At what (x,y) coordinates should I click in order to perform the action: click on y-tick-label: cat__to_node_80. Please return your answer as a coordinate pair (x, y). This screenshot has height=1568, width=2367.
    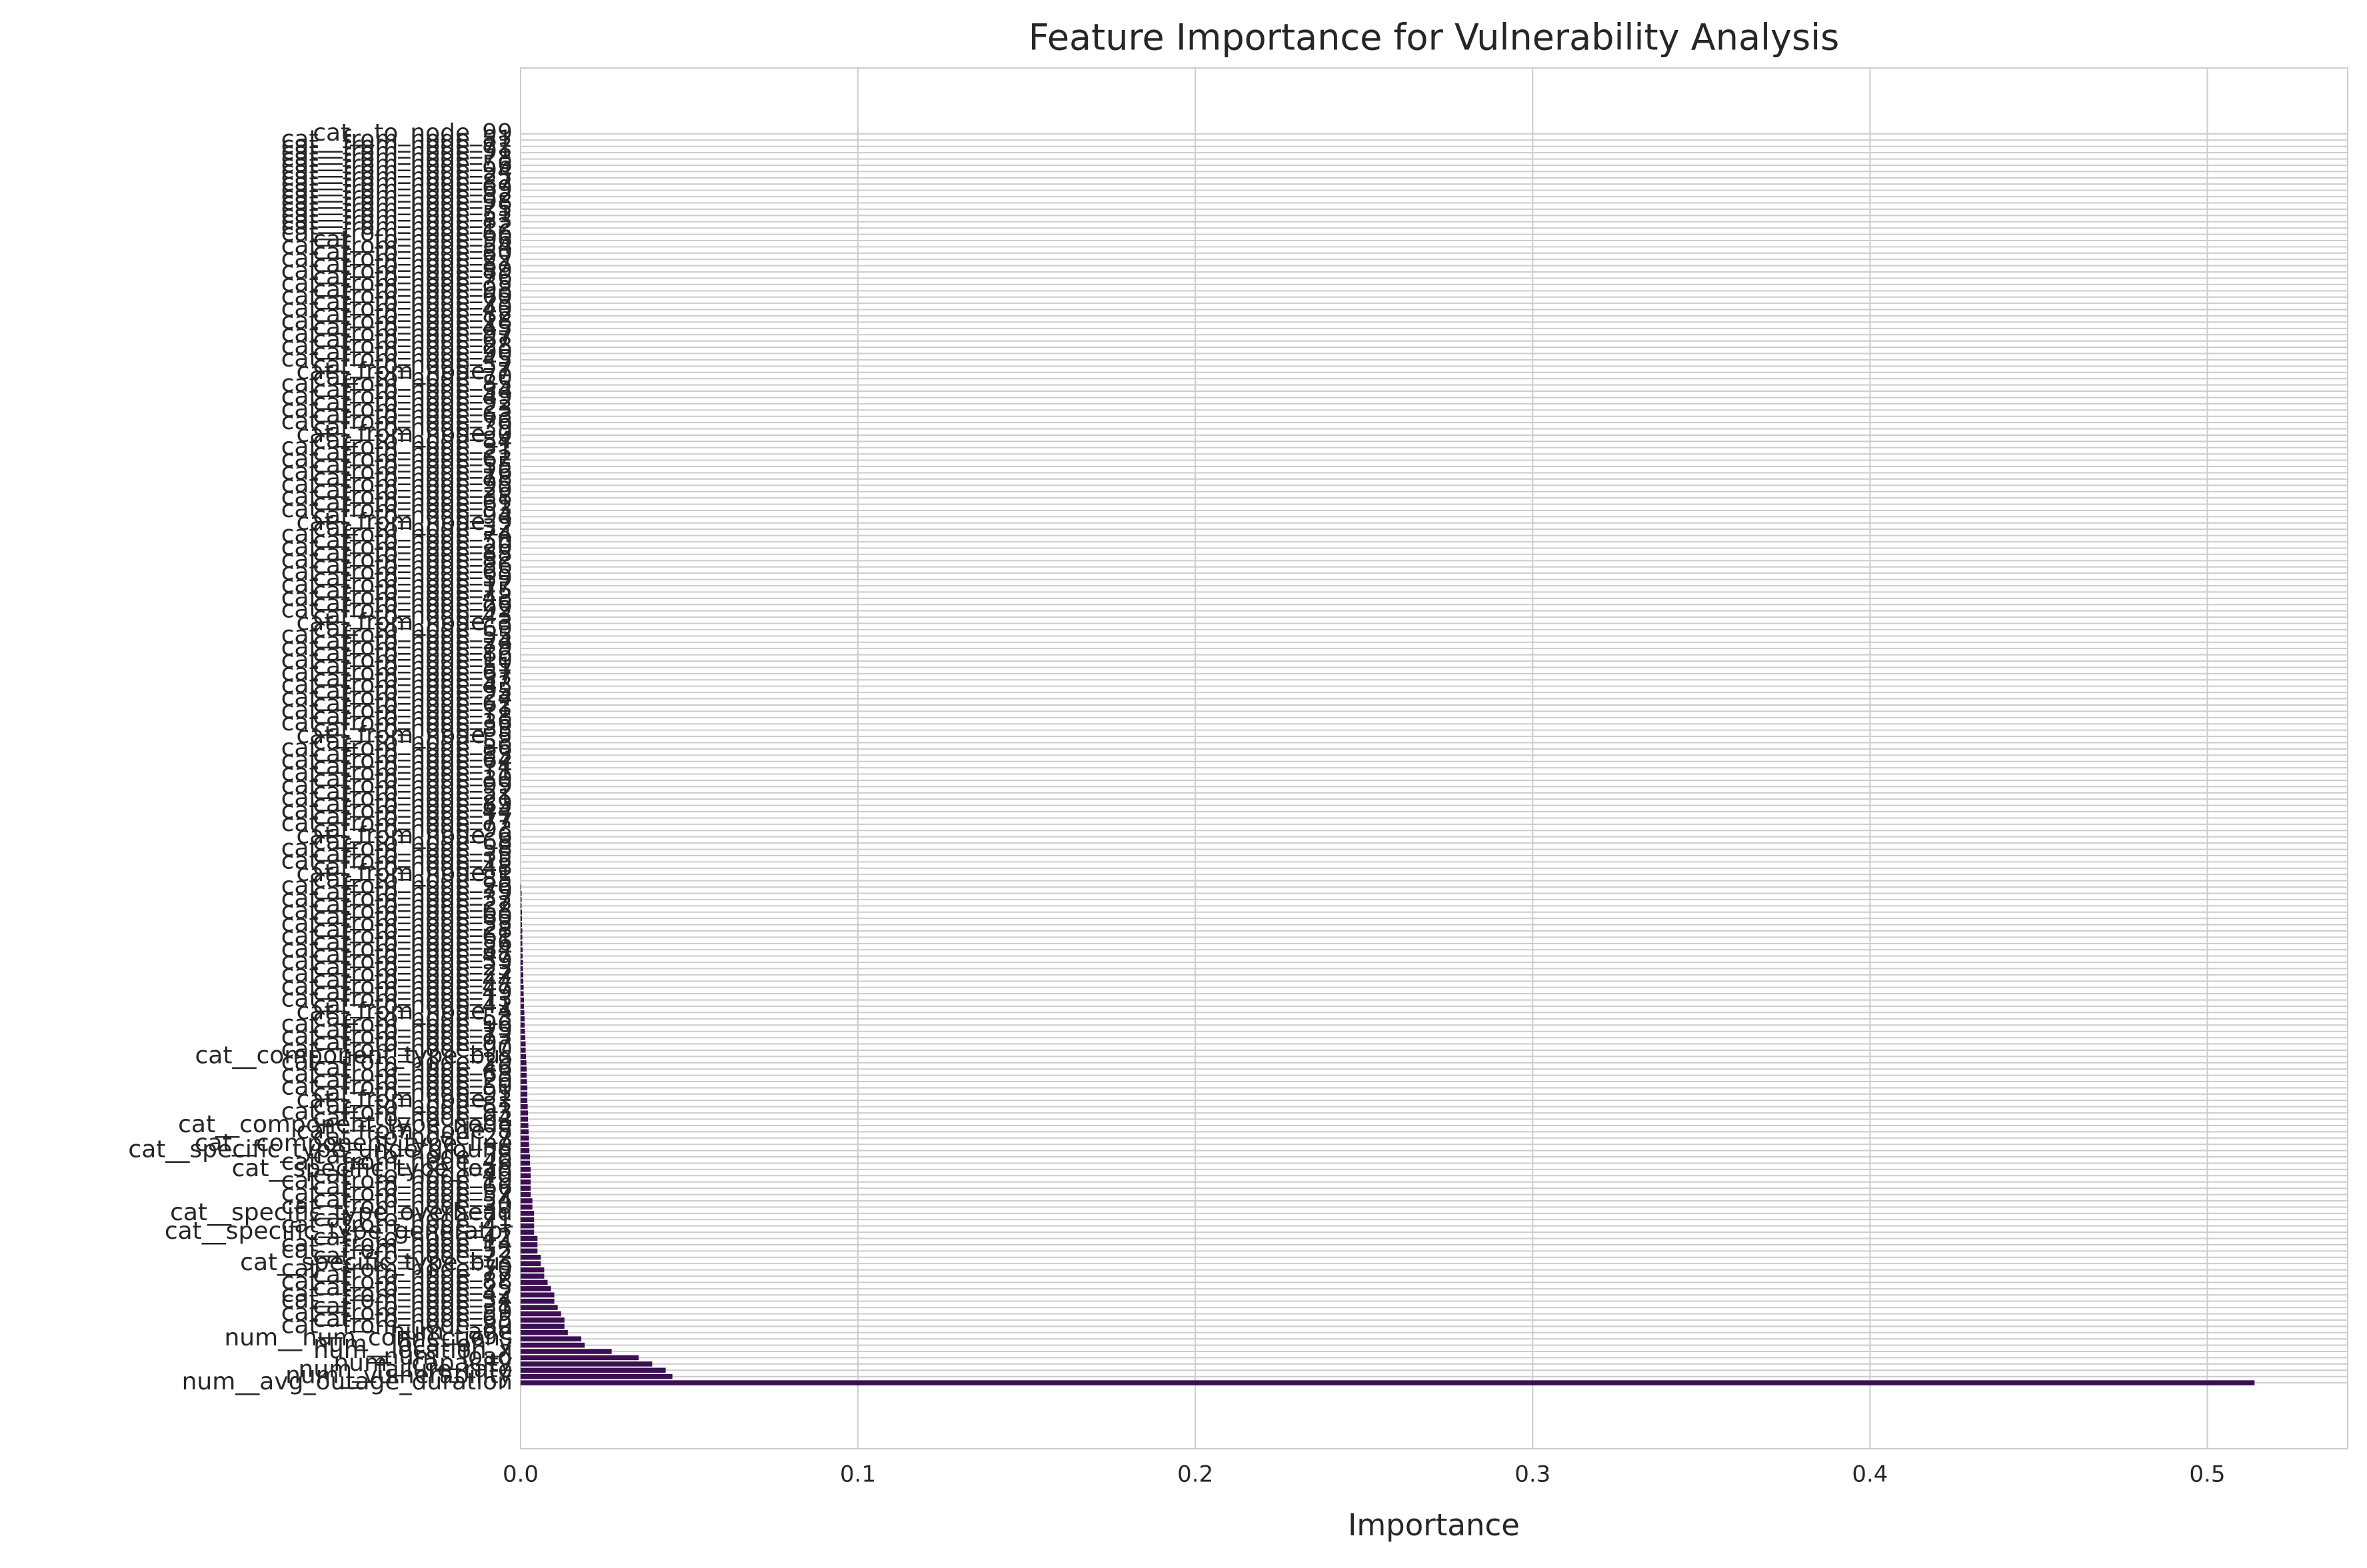
    Looking at the image, I should click on (413, 252).